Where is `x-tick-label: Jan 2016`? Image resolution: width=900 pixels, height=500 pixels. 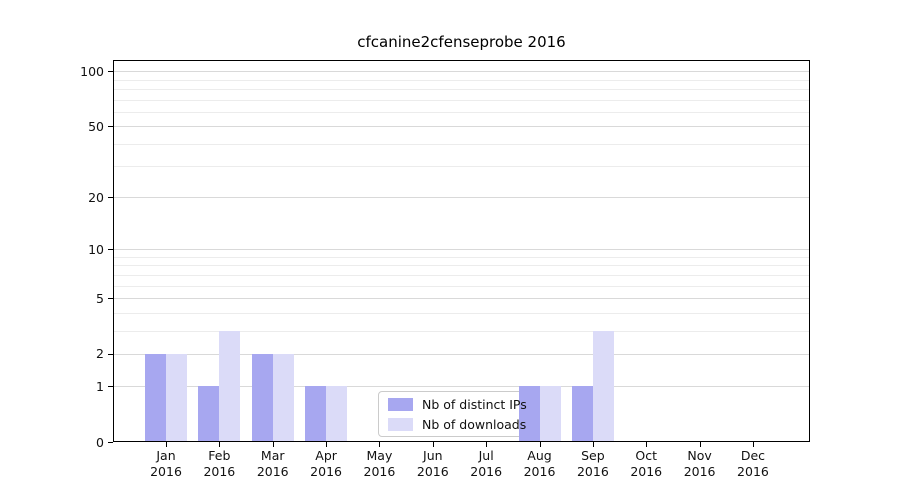
x-tick-label: Jan 2016 is located at coordinates (166, 463).